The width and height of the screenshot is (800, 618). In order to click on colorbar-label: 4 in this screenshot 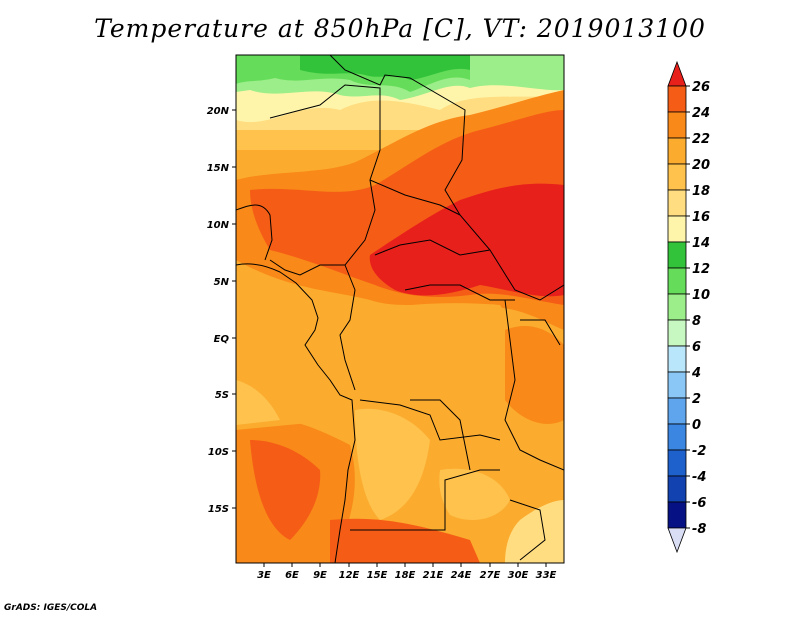, I will do `click(696, 373)`.